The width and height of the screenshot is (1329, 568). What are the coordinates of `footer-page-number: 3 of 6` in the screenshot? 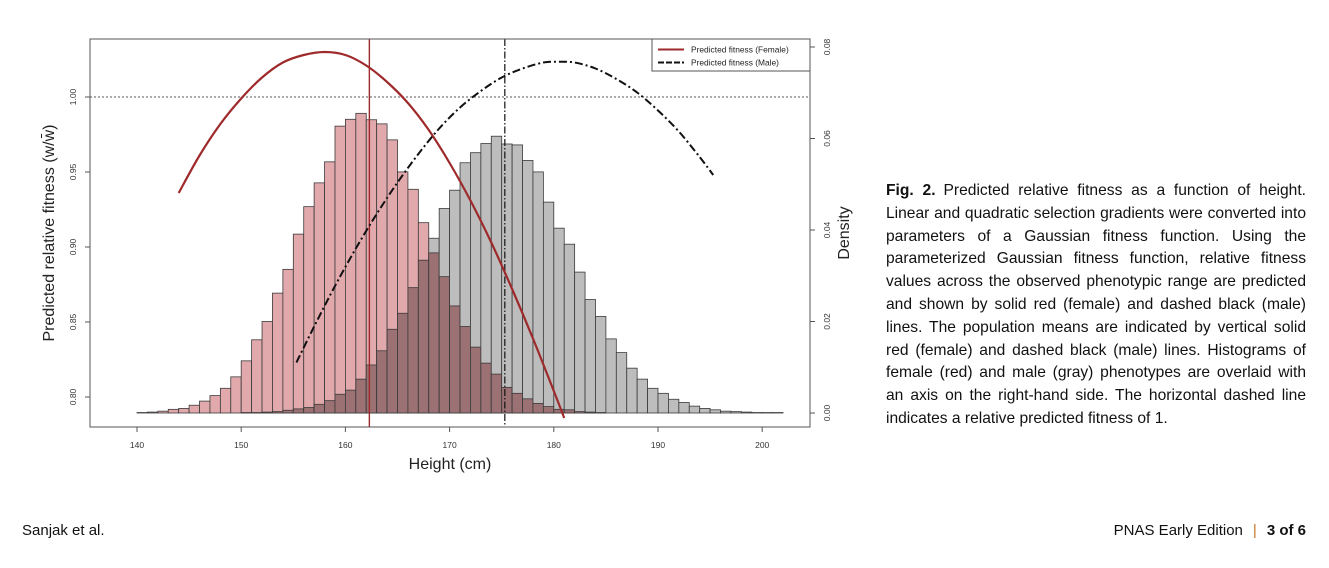 It's located at (1286, 530).